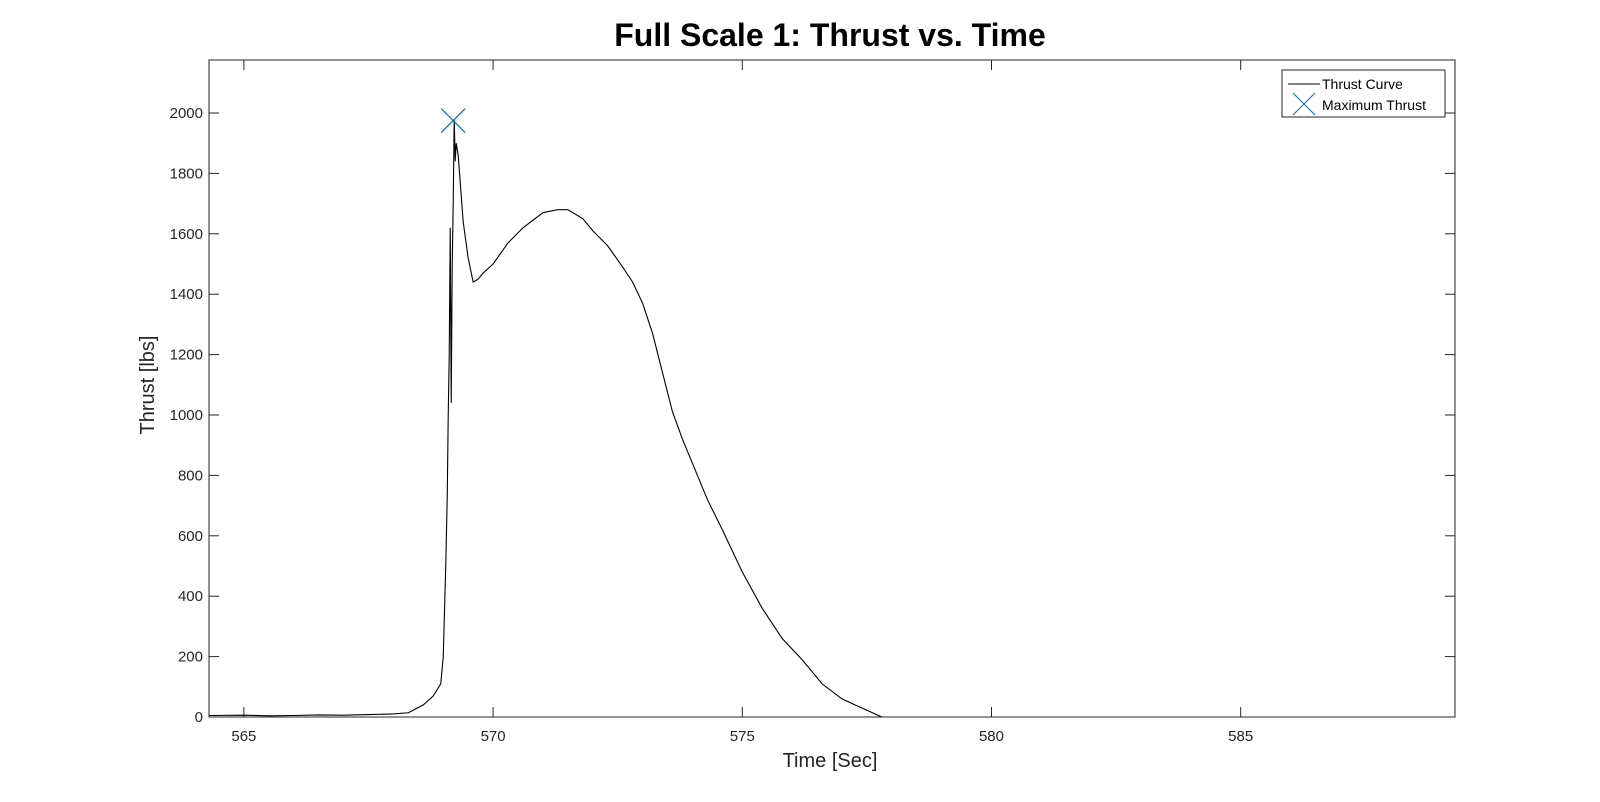 Image resolution: width=1600 pixels, height=802 pixels. I want to click on legend-entry-thrust-curve: Thrust Curve, so click(1362, 84).